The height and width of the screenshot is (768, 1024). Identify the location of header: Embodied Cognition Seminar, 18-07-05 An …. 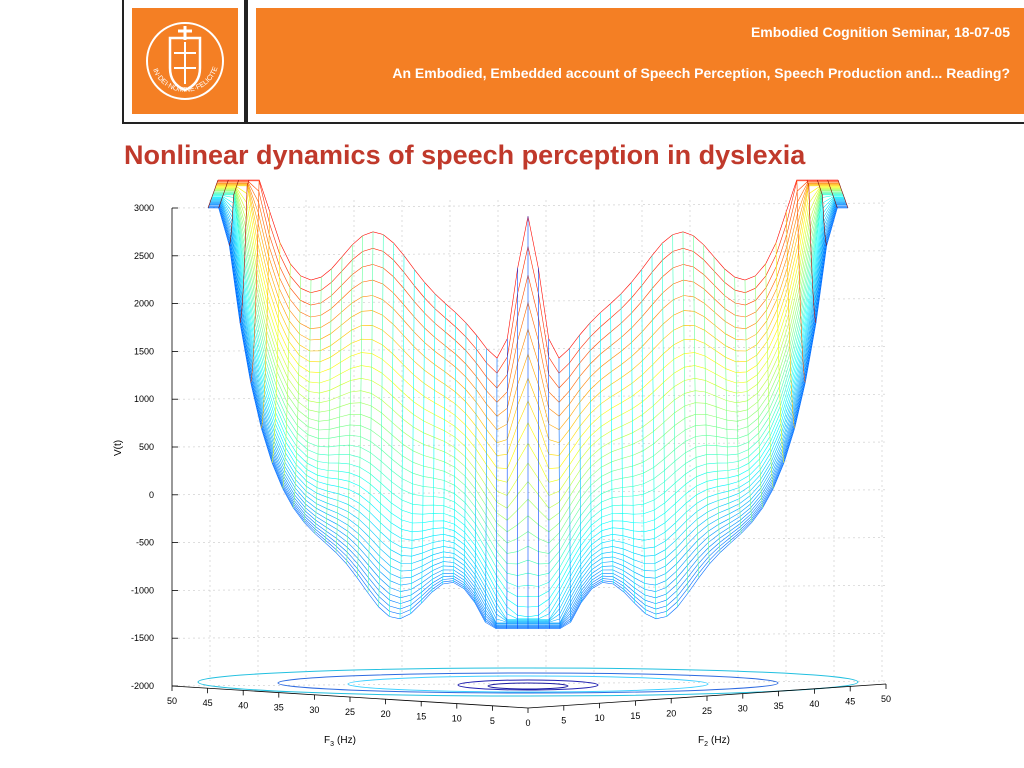
(635, 62).